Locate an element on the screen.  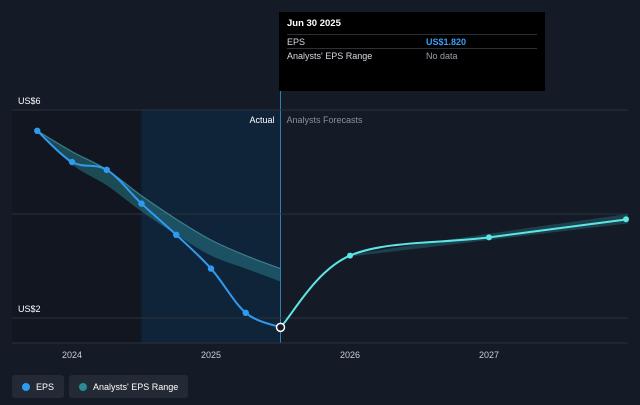
y-axis-label-1: US$2 is located at coordinates (29, 309).